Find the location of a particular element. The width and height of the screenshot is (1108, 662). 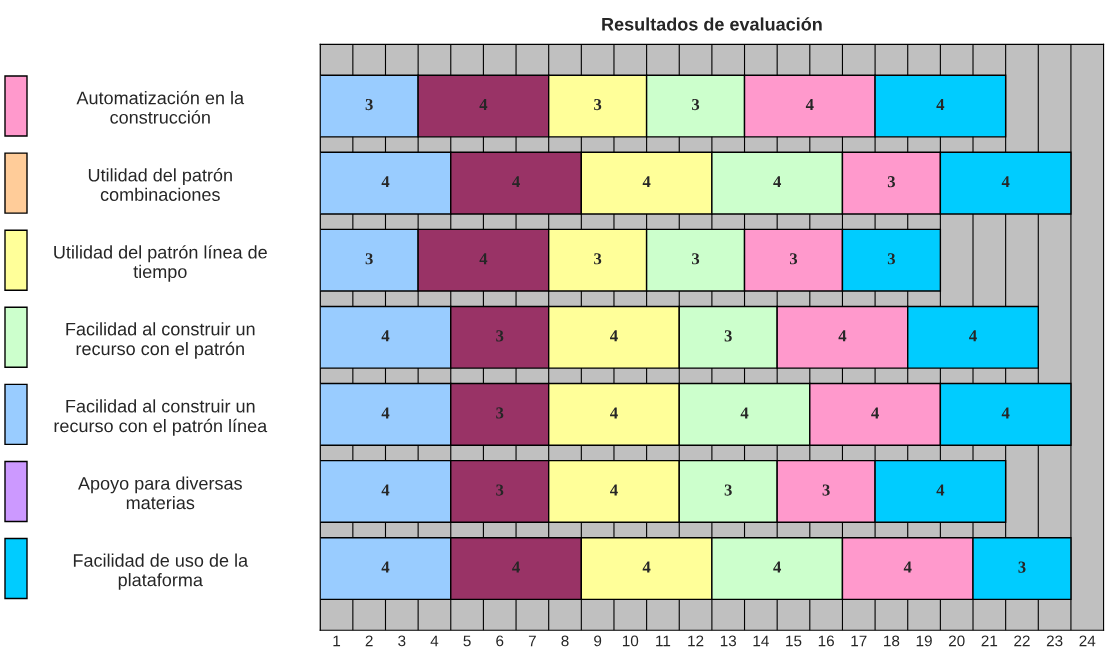

x-tick-label: 17 is located at coordinates (859, 641).